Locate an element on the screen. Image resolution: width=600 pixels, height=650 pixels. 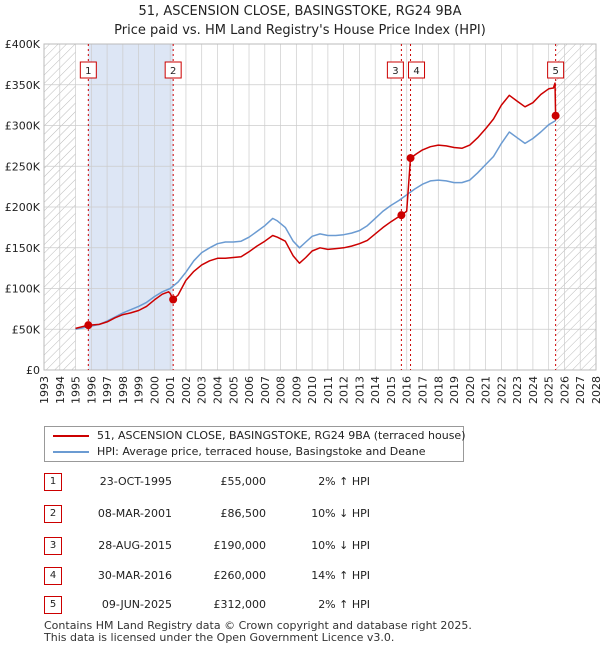
sale-number-label: 5 is located at coordinates (555, 71).